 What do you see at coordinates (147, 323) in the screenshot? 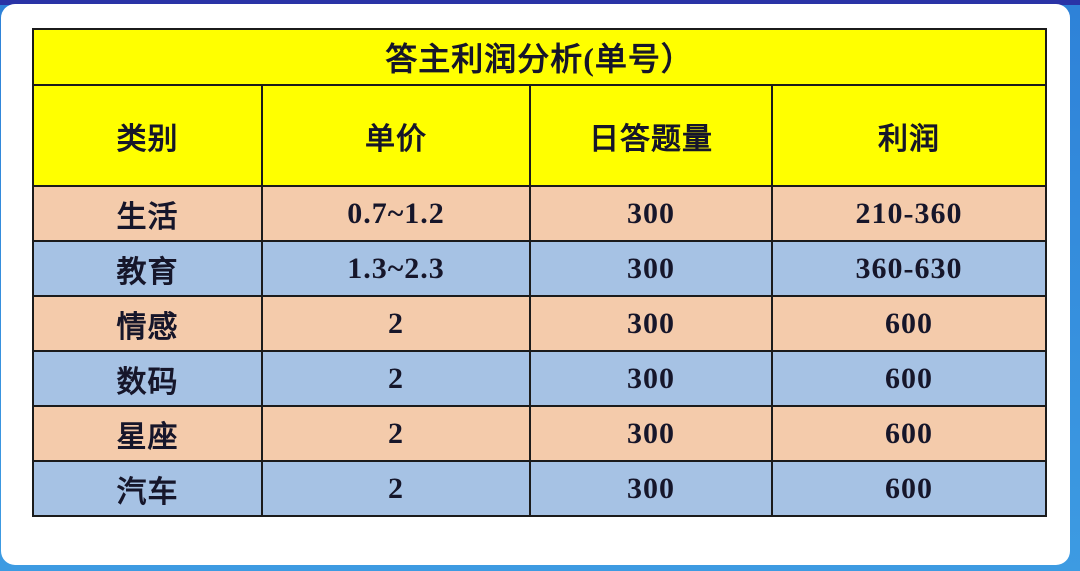
I see `cell-category: 情感` at bounding box center [147, 323].